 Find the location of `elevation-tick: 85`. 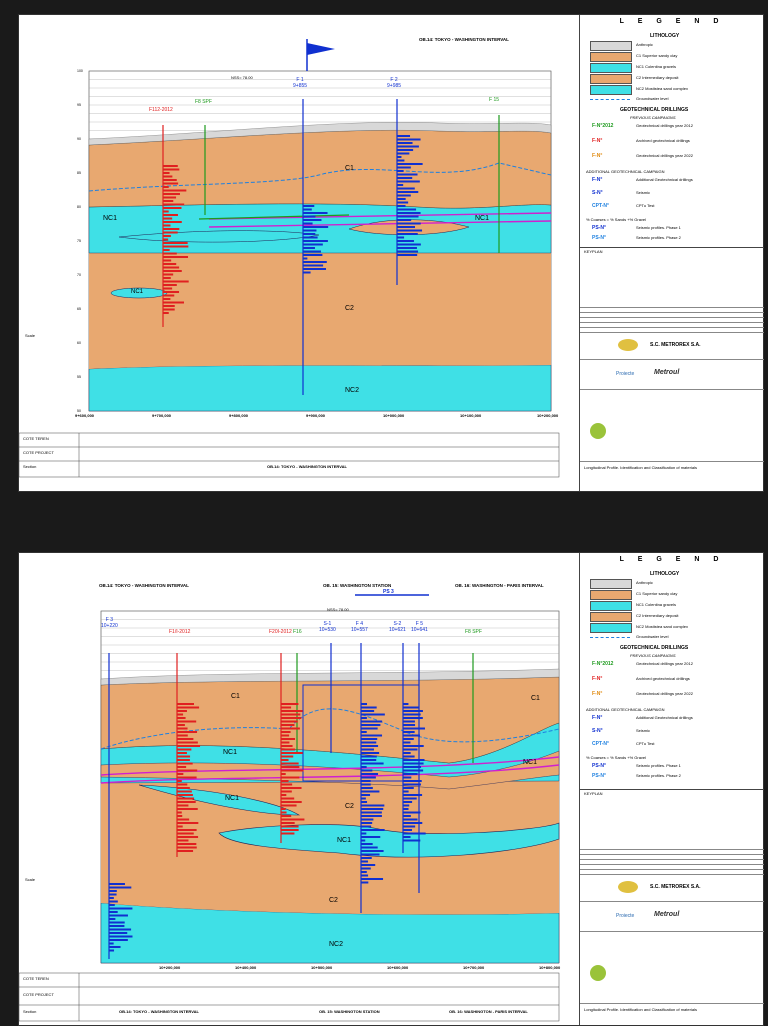

elevation-tick: 85 is located at coordinates (79, 173).